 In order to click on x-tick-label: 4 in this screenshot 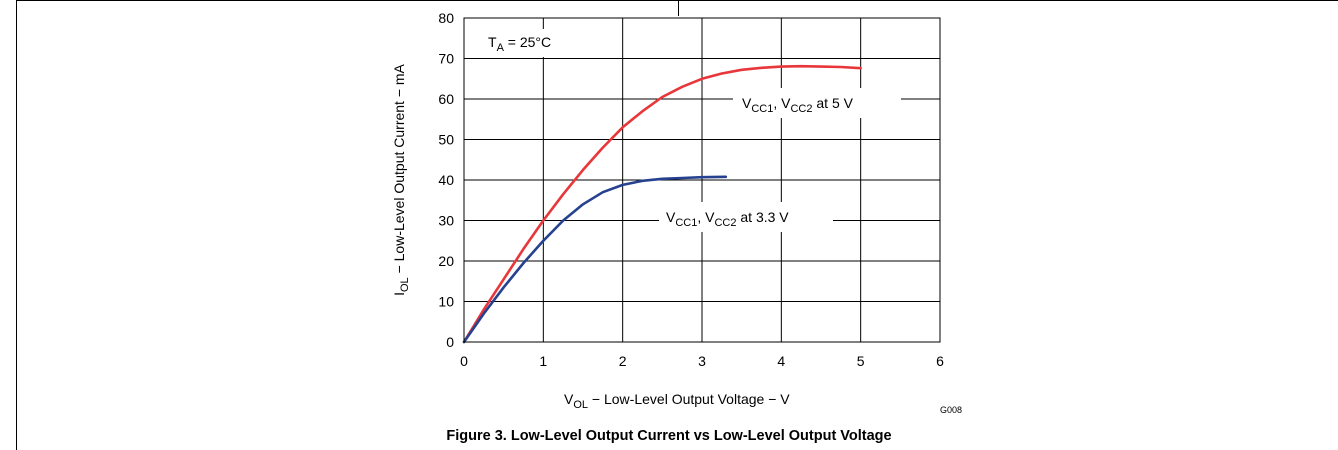, I will do `click(781, 361)`.